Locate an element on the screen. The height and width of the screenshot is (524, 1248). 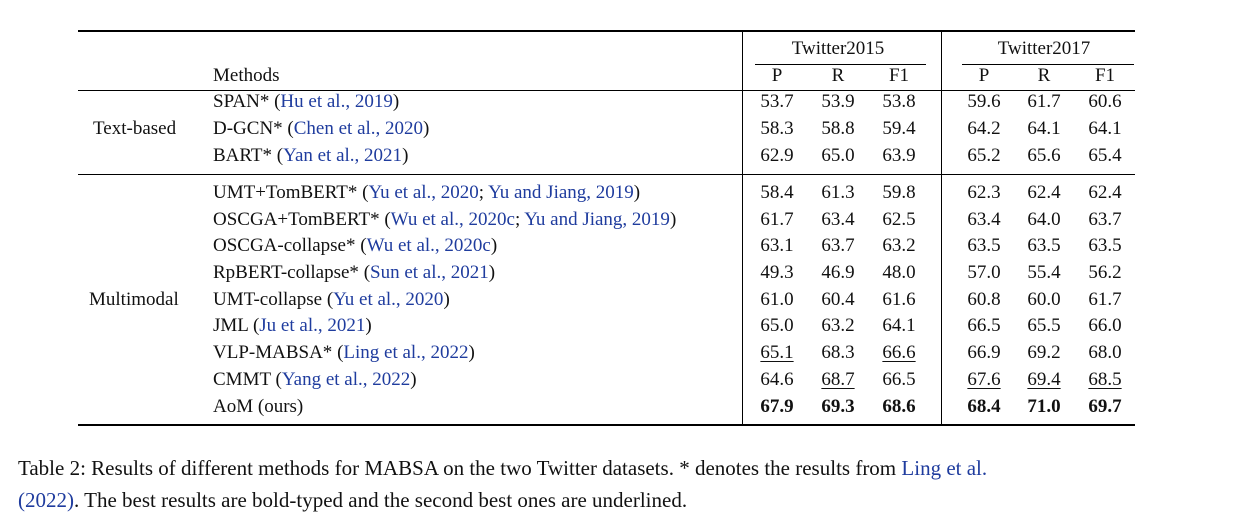
caption-citation-year-link: (2022) is located at coordinates (46, 500).